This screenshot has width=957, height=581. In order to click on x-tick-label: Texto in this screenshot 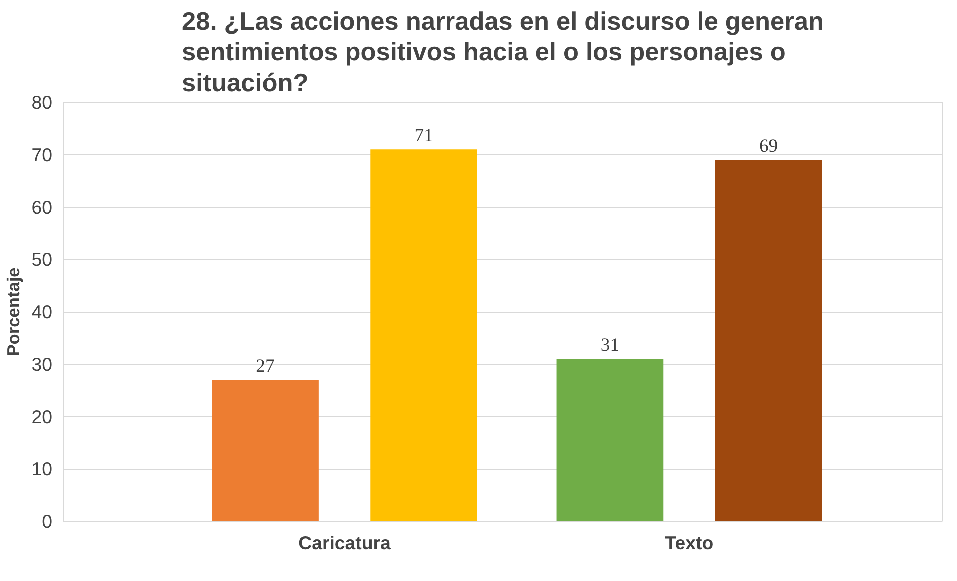, I will do `click(689, 543)`.